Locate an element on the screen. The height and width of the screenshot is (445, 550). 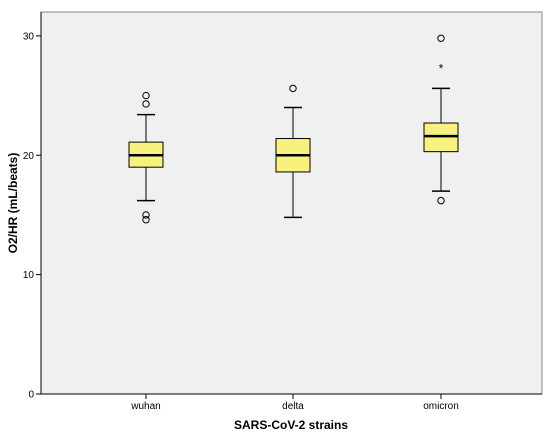
y-tick-label: 20 is located at coordinates (29, 156).